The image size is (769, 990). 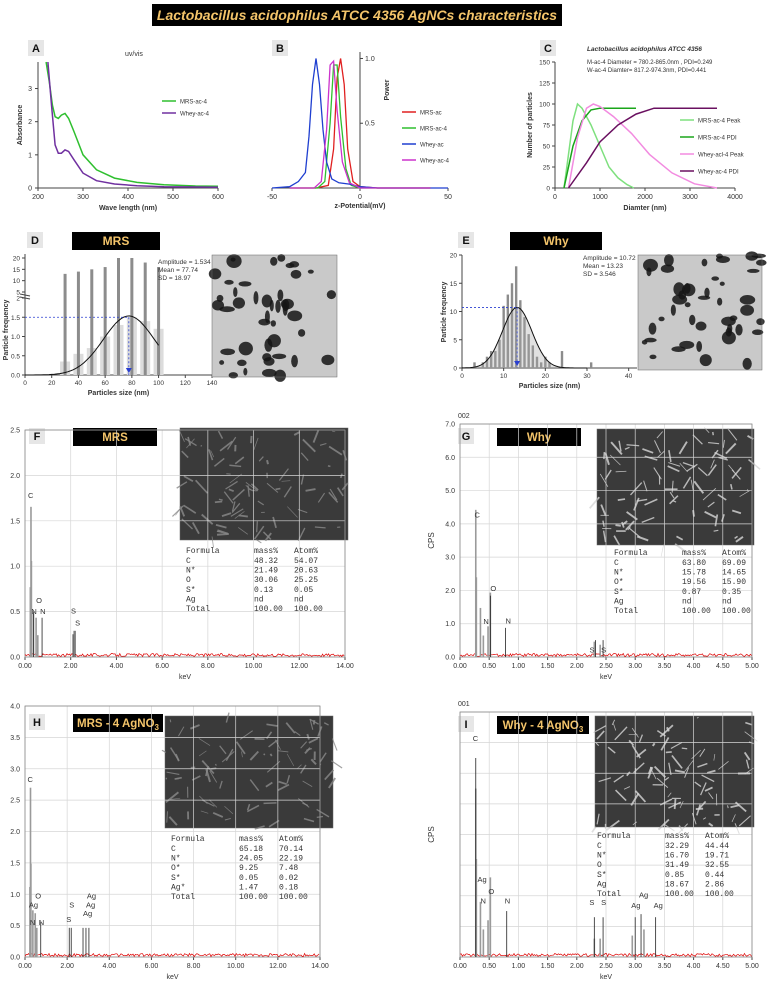 What do you see at coordinates (434, 130) in the screenshot?
I see `legend-label: MRS-ac-4` at bounding box center [434, 130].